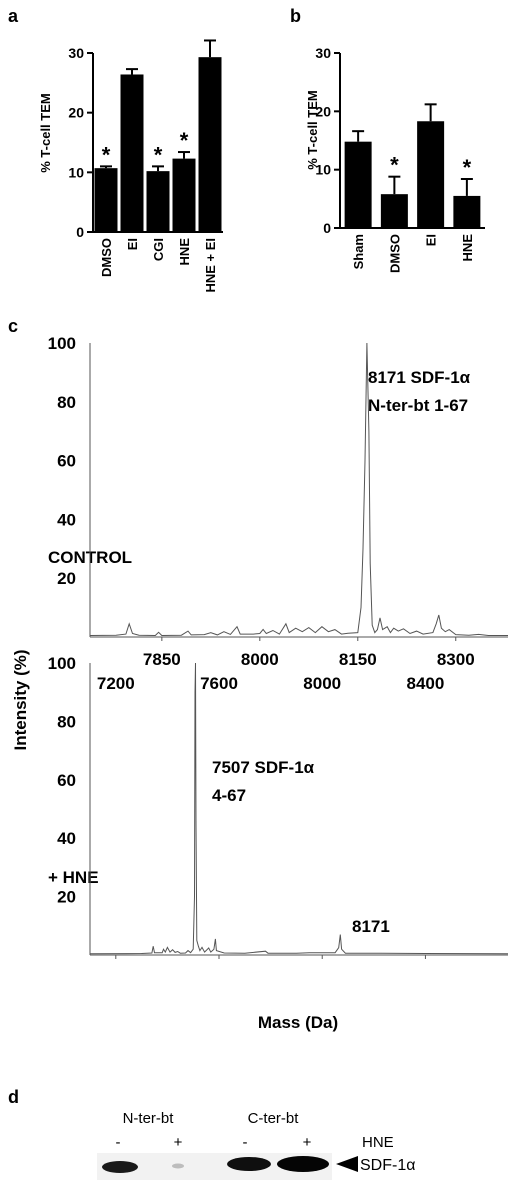 The width and height of the screenshot is (510, 1180). I want to click on c-bottom-y-tick-label: 100, so click(62, 663).